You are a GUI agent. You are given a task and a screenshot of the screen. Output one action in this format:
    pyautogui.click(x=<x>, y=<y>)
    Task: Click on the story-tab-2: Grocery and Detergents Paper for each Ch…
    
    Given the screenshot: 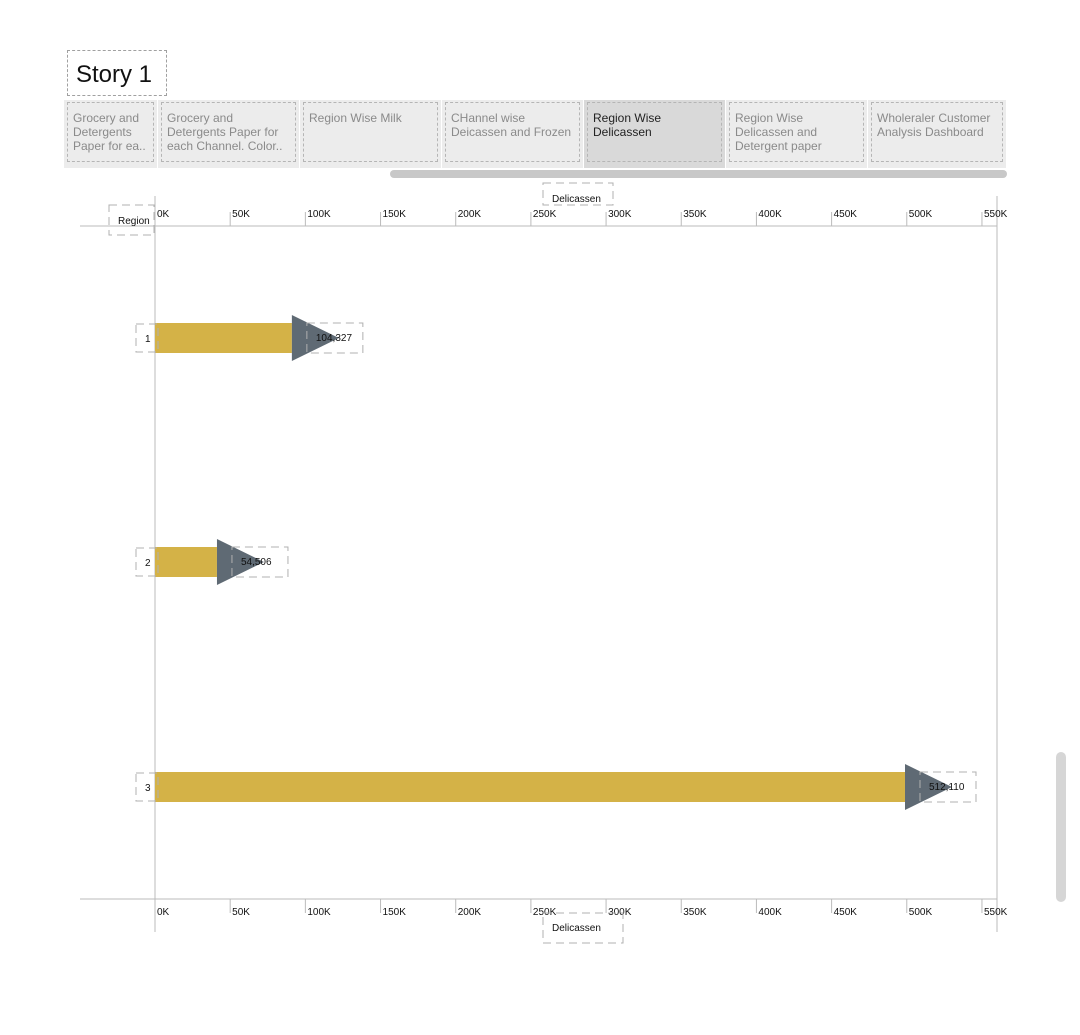 What is the action you would take?
    pyautogui.click(x=229, y=134)
    